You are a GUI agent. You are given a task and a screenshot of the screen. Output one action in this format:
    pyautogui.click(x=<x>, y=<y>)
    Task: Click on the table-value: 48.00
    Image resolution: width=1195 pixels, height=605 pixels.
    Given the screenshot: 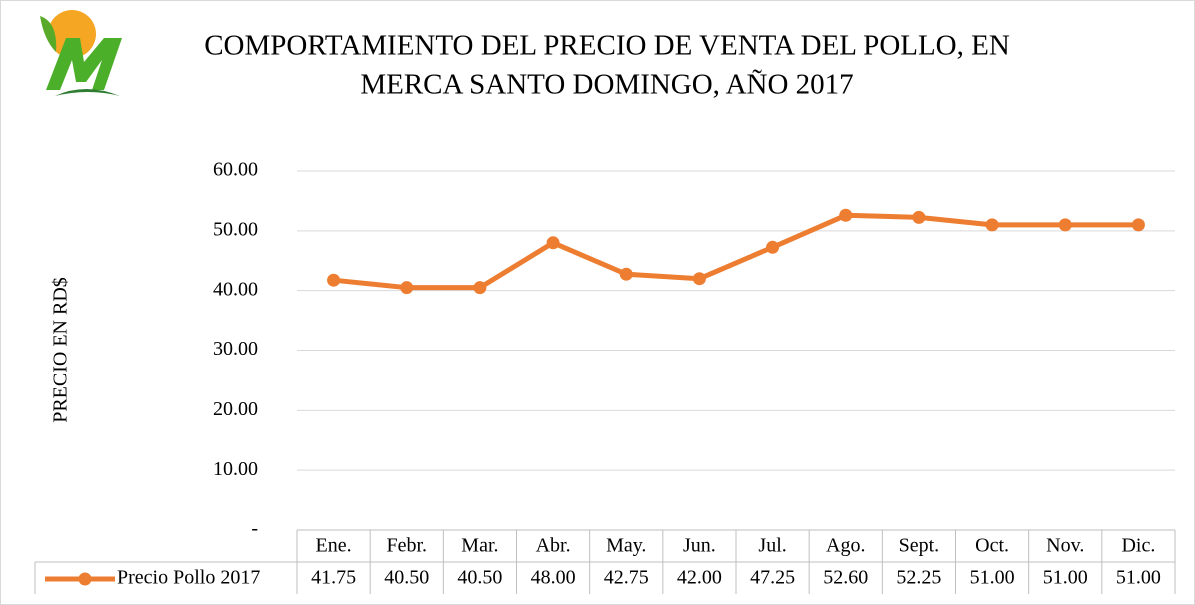 What is the action you would take?
    pyautogui.click(x=553, y=578)
    